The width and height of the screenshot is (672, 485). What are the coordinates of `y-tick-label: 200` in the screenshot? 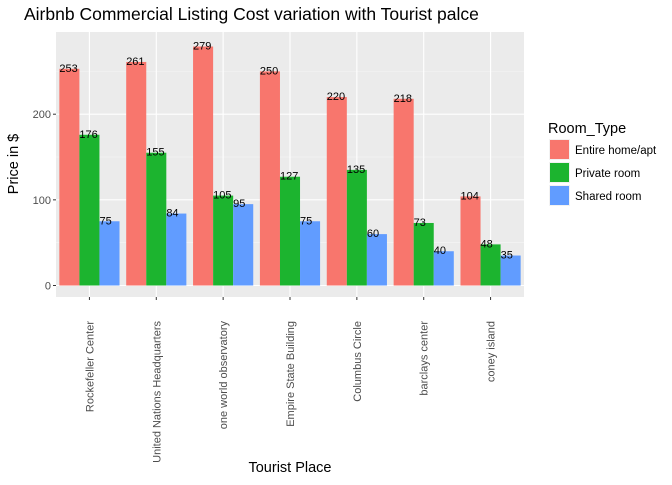 It's located at (42, 115).